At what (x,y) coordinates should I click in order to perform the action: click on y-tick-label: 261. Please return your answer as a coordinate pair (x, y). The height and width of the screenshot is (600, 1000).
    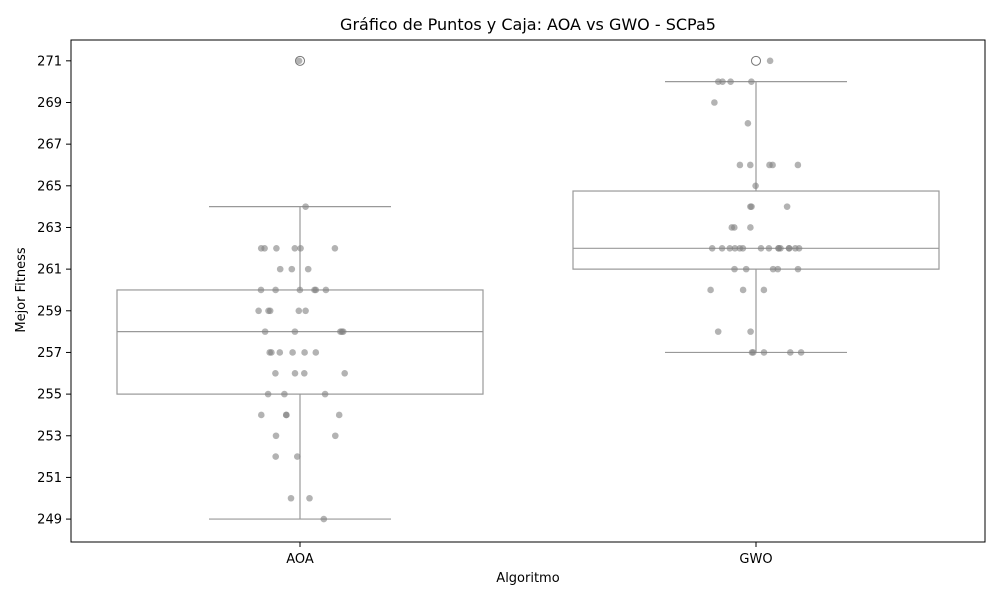
    Looking at the image, I should click on (49, 270).